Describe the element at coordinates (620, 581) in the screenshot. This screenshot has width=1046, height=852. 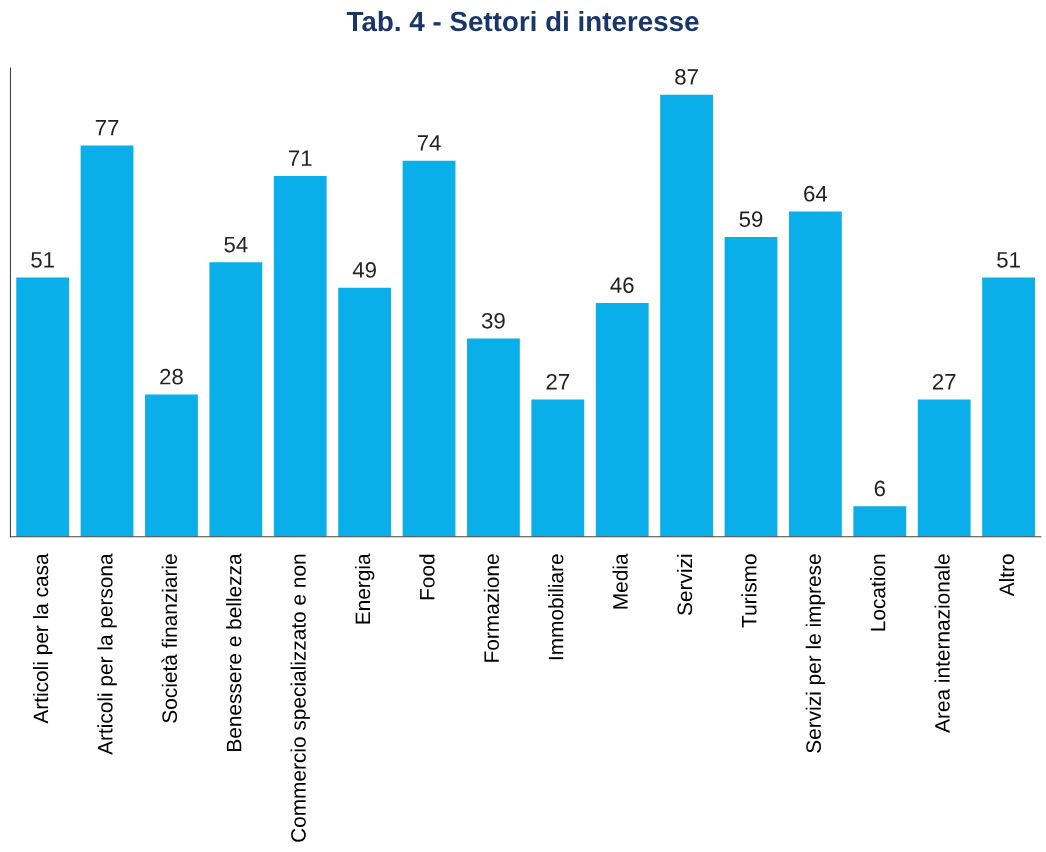
I see `x-tick-label: Media` at that location.